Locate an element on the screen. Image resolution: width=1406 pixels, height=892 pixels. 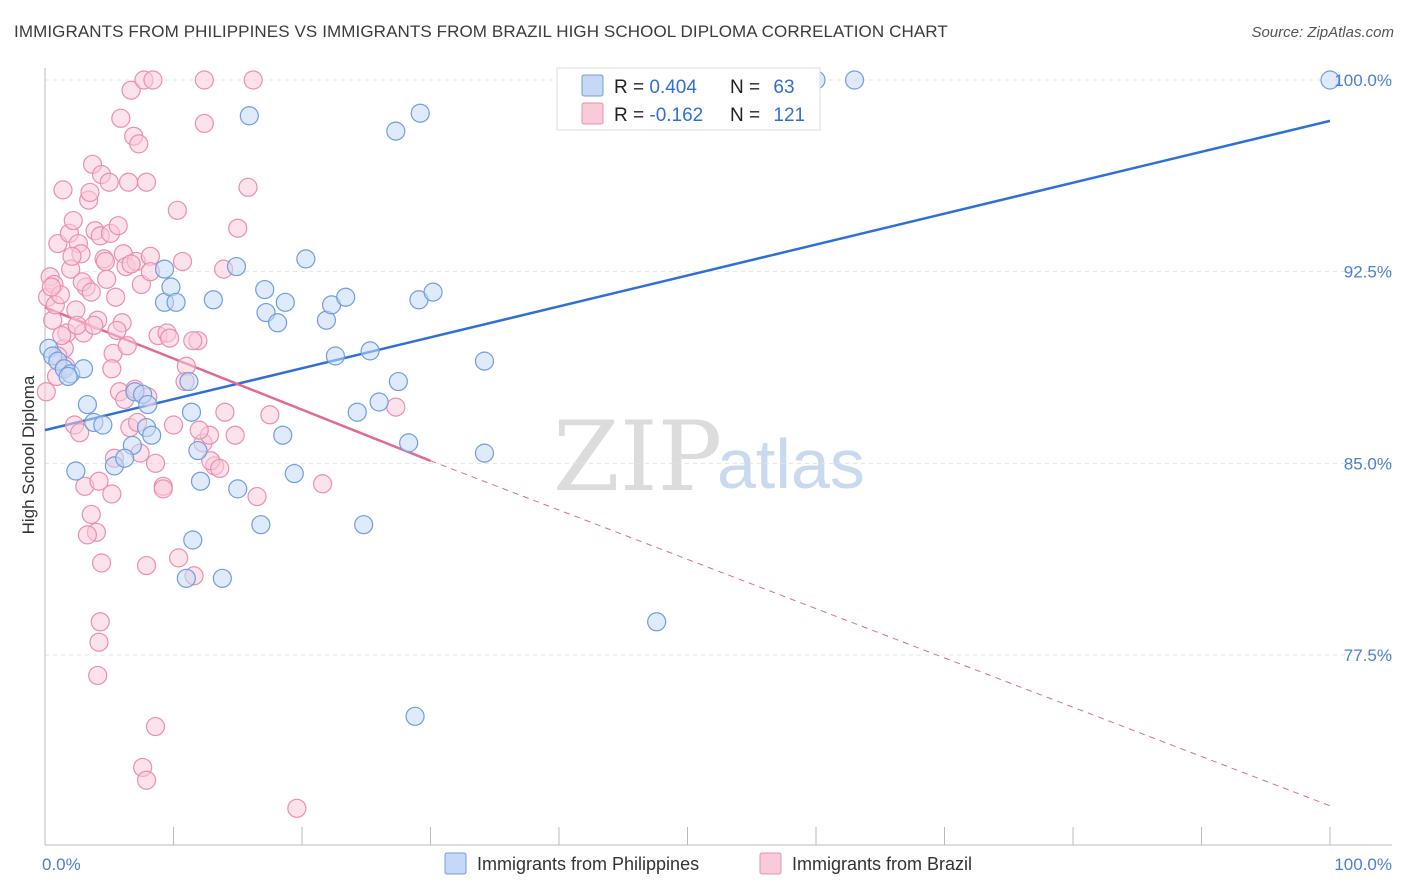
legend-n-label-philippines: N = is located at coordinates (747, 87).